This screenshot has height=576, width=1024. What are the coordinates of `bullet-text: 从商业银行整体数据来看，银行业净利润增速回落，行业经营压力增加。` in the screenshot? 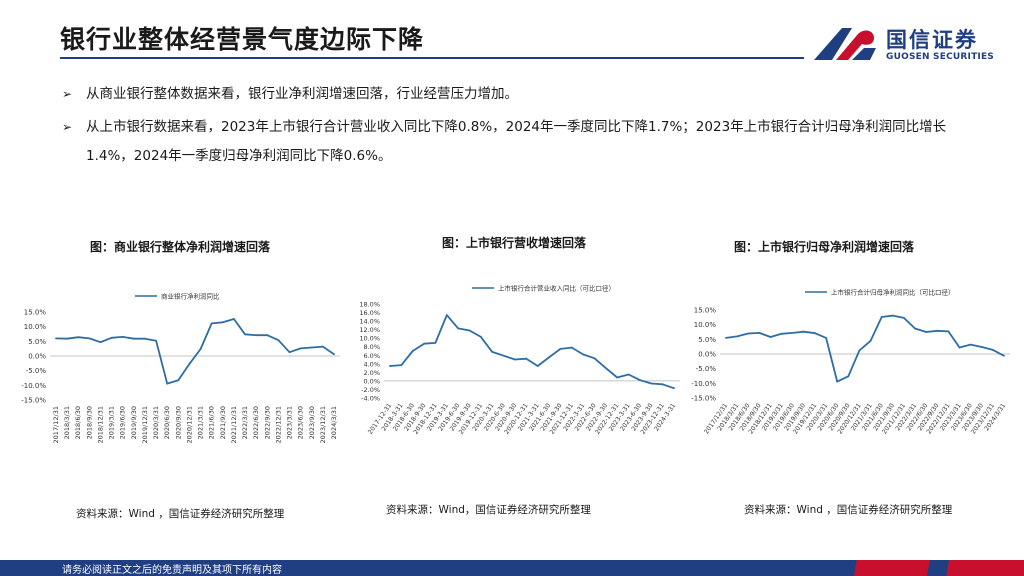 It's located at (302, 94).